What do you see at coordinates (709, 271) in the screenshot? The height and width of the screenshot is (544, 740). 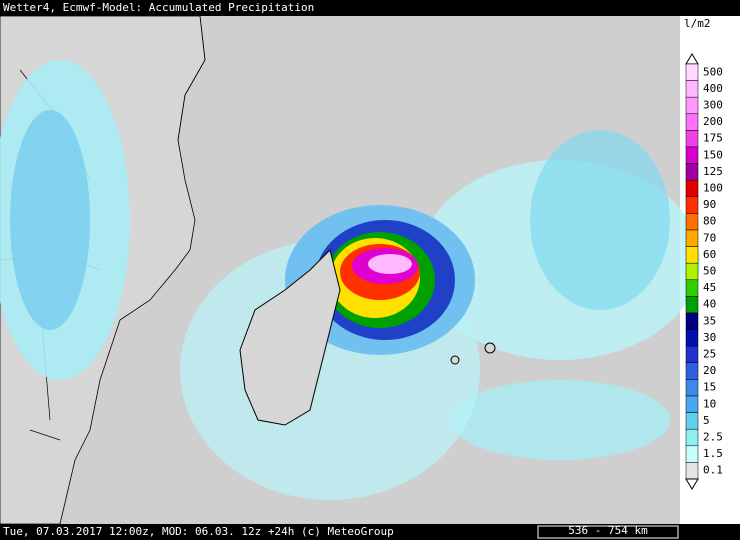 I see `legend-label: 50` at bounding box center [709, 271].